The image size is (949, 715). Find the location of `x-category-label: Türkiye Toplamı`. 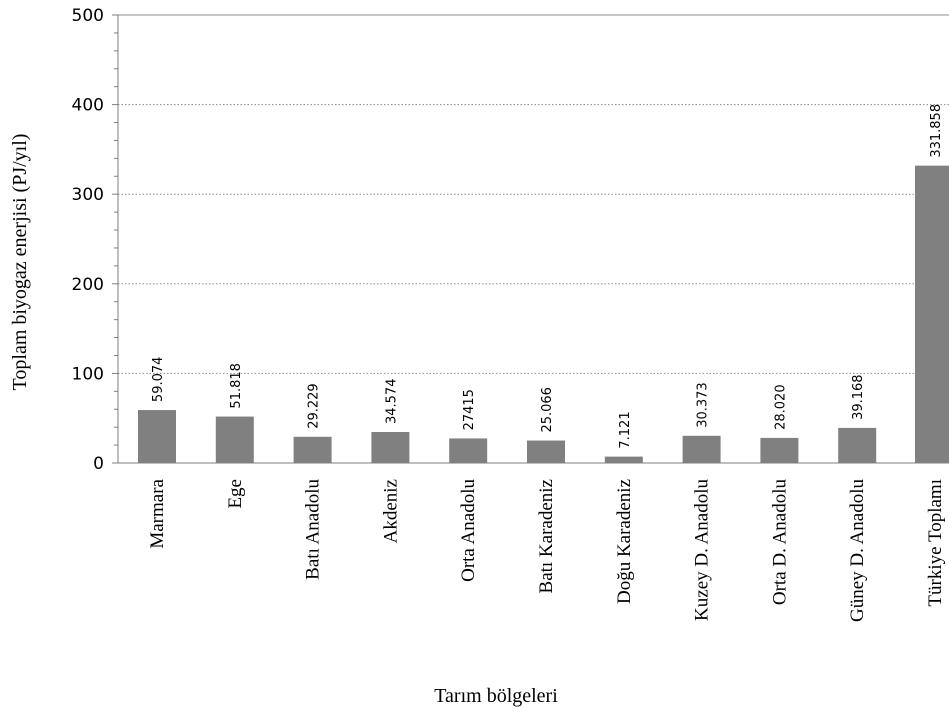

x-category-label: Türkiye Toplamı is located at coordinates (935, 543).